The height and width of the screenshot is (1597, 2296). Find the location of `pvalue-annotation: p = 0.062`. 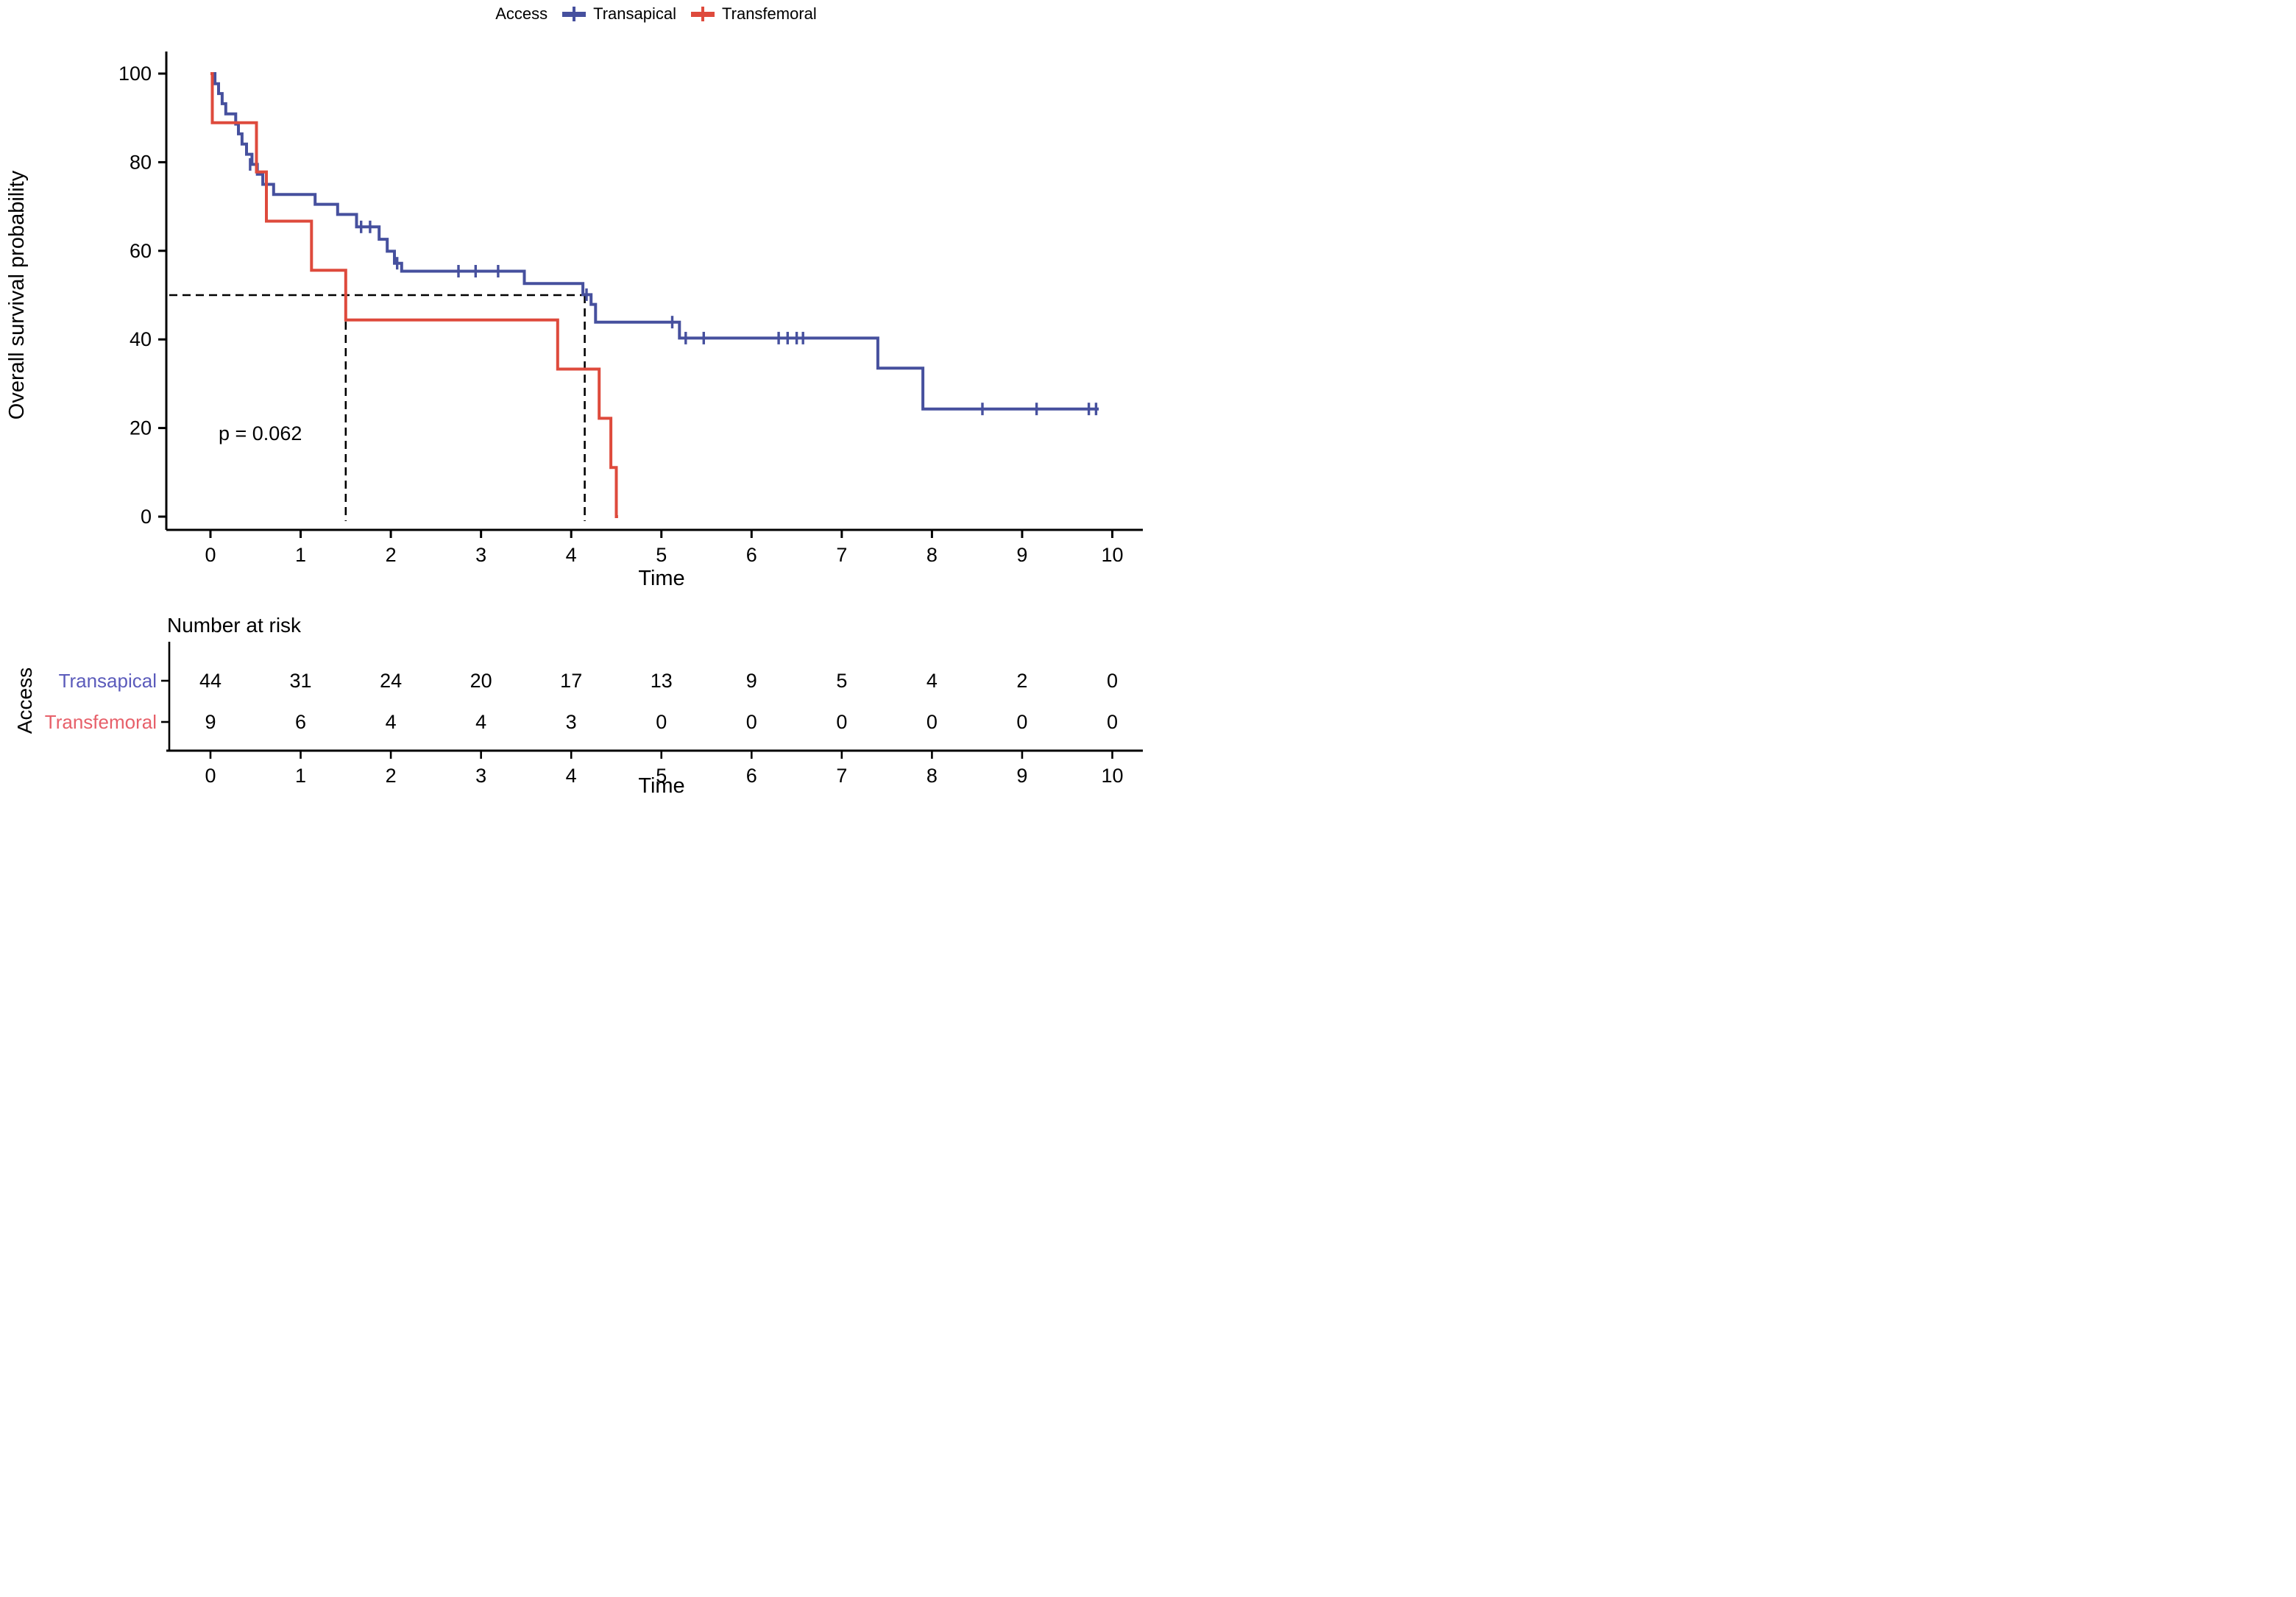

pvalue-annotation: p = 0.062 is located at coordinates (260, 433).